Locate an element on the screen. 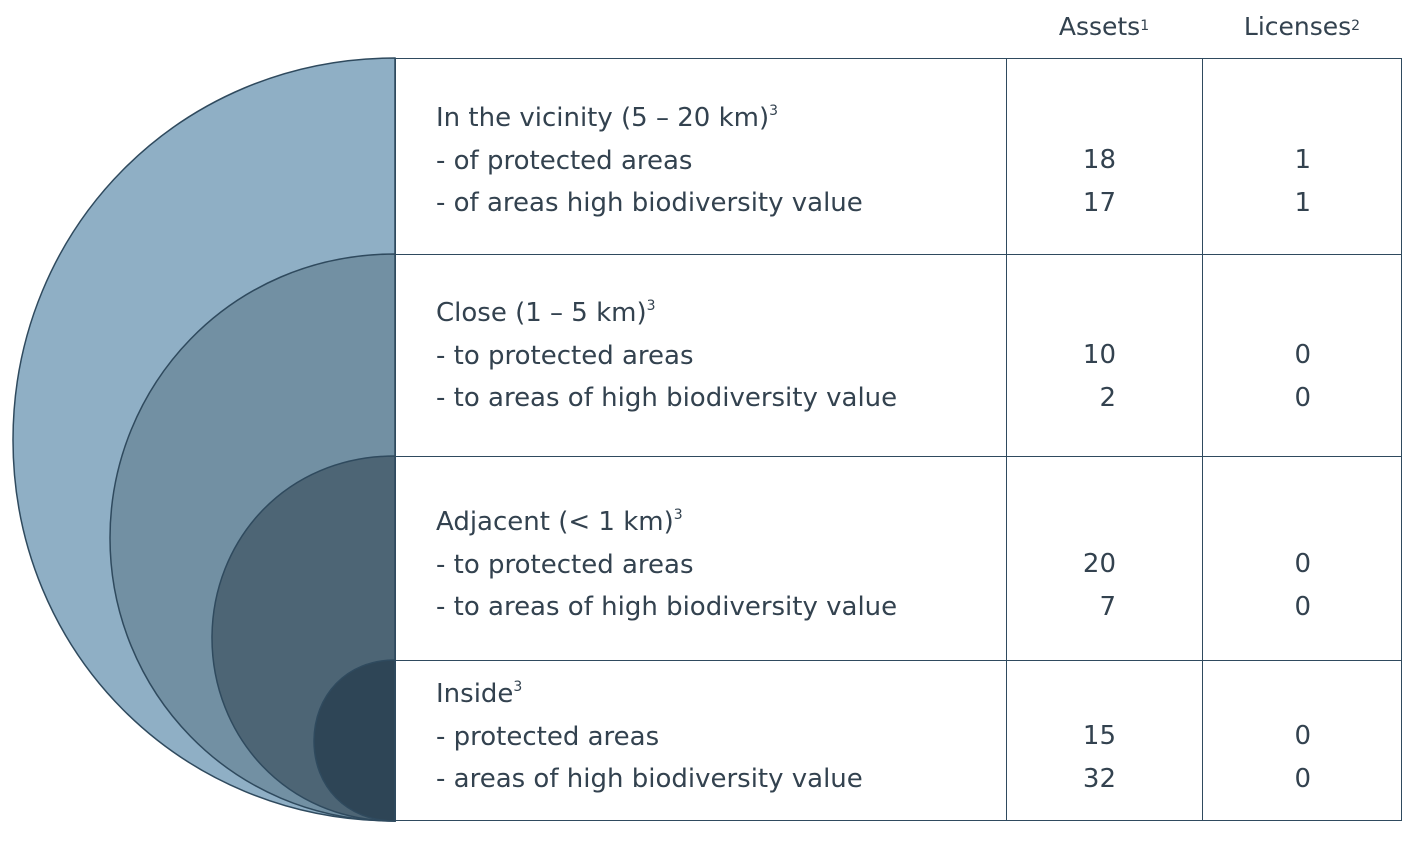 This screenshot has height=867, width=1412. row-title: Adjacent (< 1 km)3 is located at coordinates (559, 522).